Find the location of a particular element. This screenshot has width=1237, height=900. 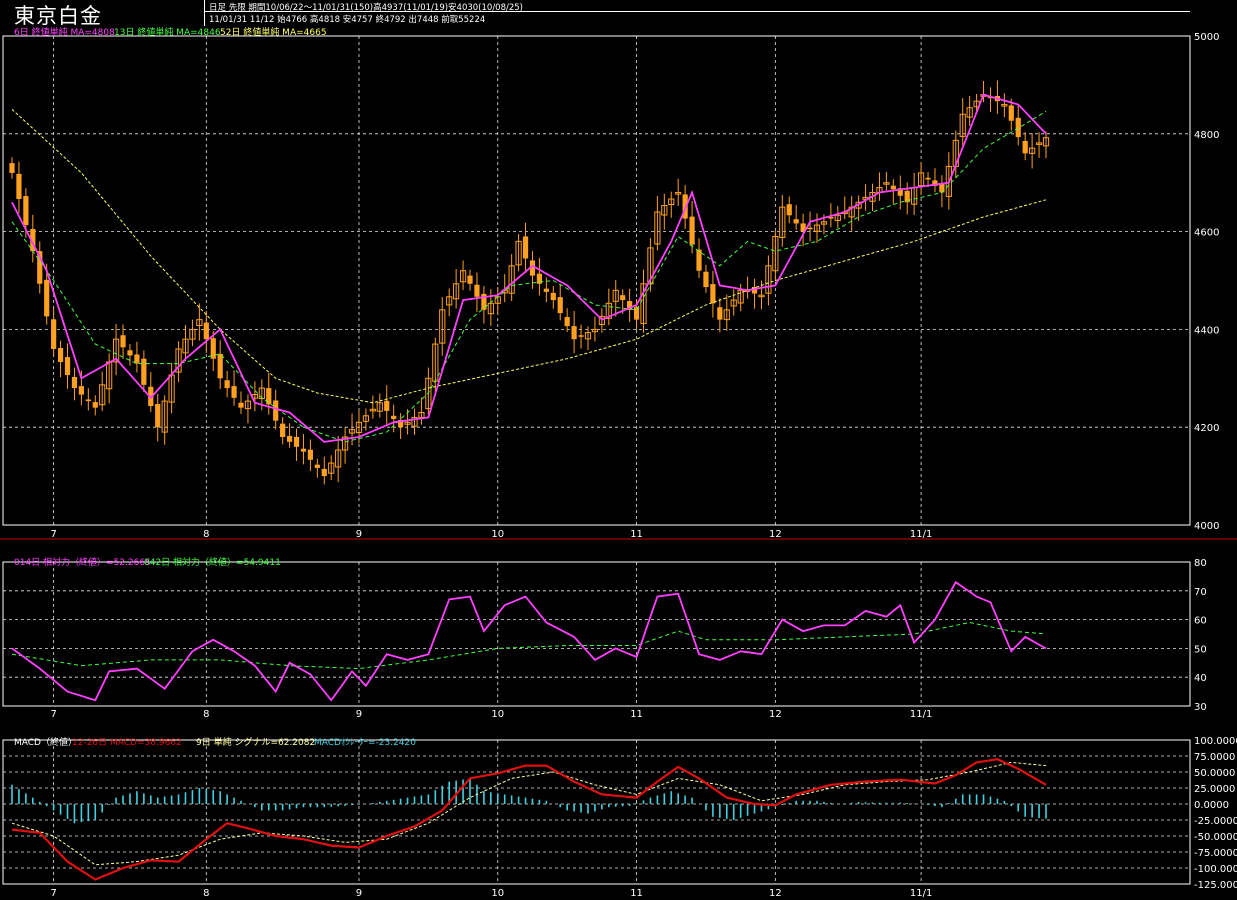

macd-legend-item: 12-26日 MACD=38.9662 is located at coordinates (127, 742).